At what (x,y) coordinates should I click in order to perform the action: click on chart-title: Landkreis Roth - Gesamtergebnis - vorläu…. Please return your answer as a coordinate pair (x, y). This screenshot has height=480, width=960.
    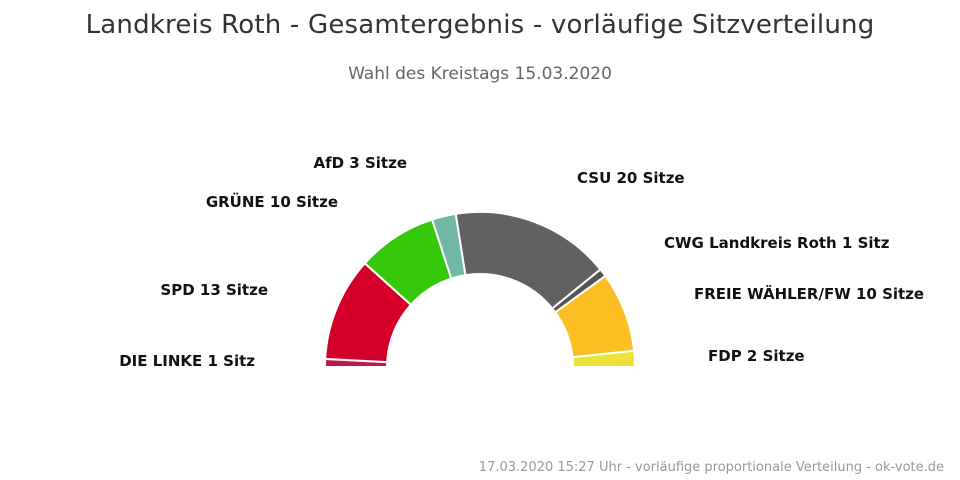
    Looking at the image, I should click on (480, 25).